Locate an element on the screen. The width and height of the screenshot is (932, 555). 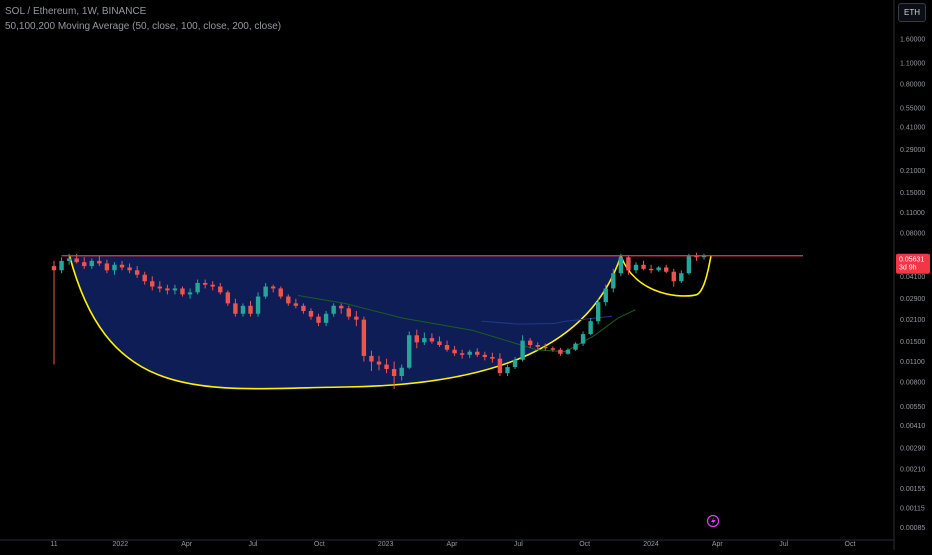
ma-50-line is located at coordinates (547, 320).